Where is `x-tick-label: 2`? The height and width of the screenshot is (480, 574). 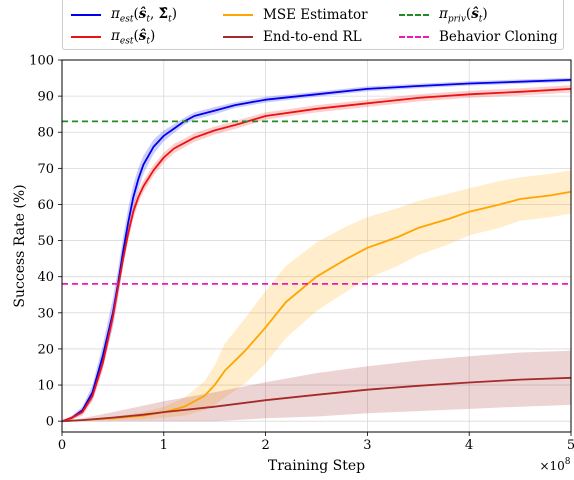
x-tick-label: 2 is located at coordinates (265, 445).